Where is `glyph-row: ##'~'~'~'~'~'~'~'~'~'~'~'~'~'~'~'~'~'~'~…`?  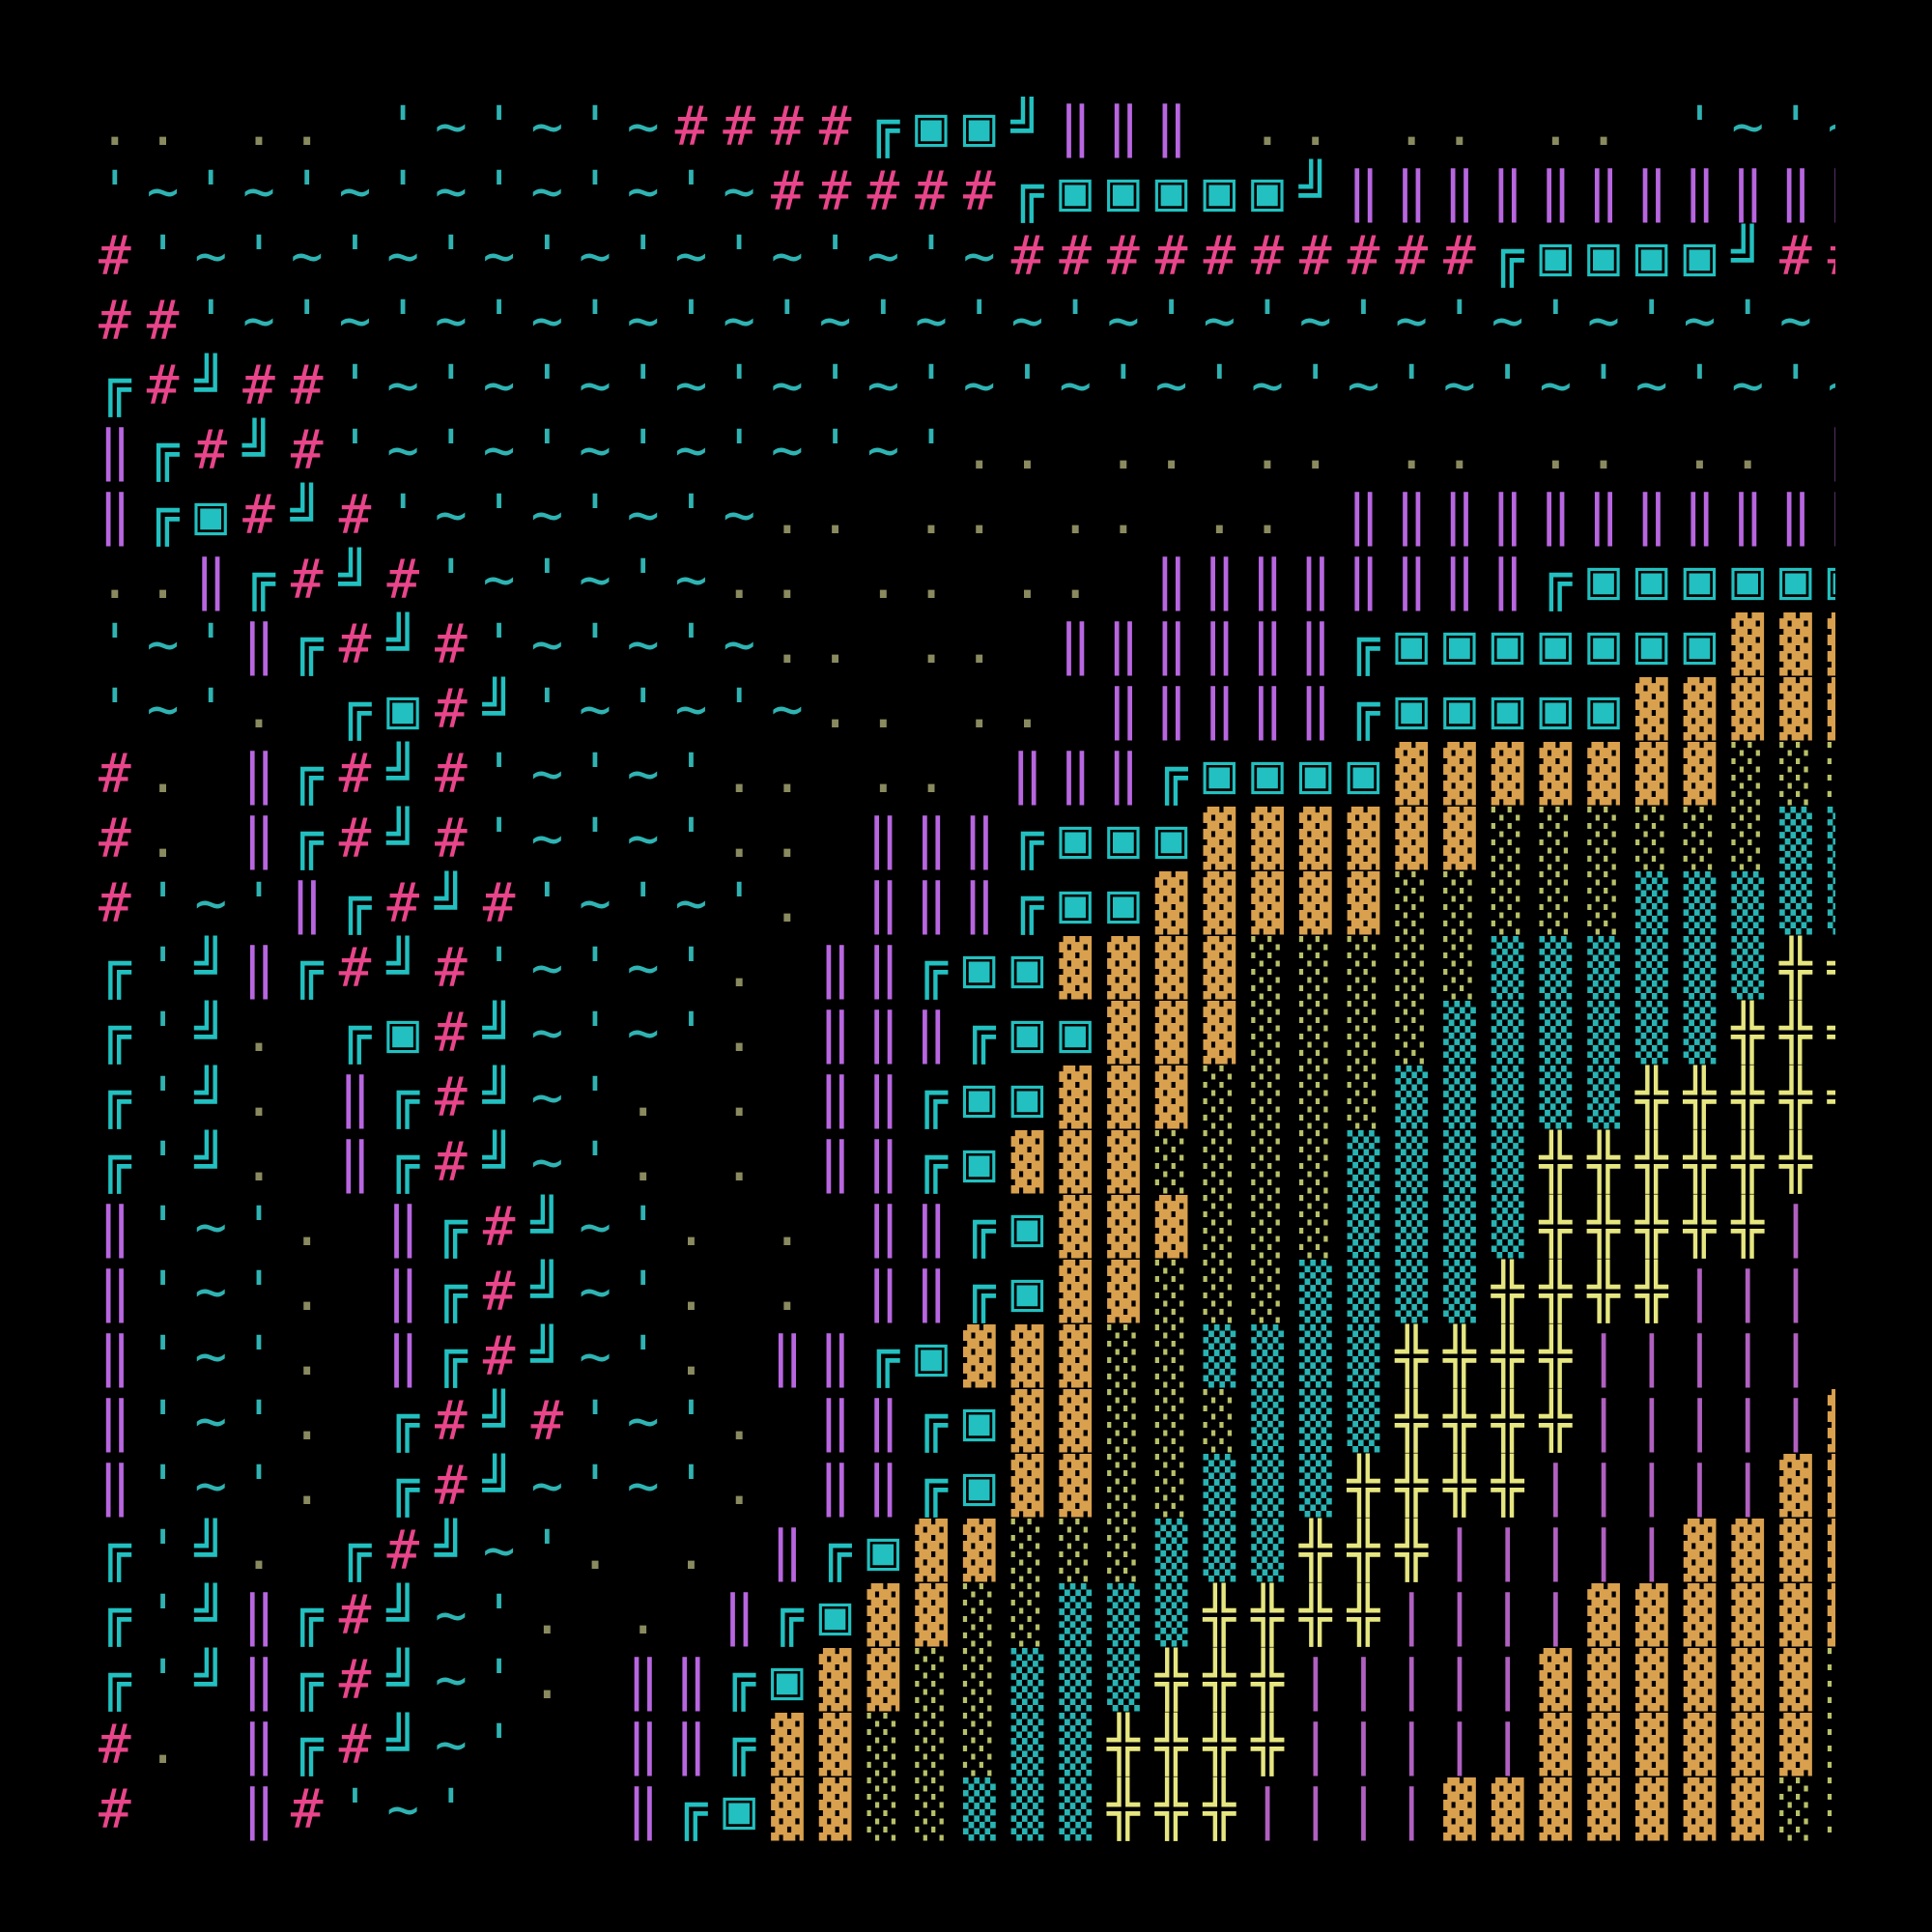
glyph-row: ##'~'~'~'~'~'~'~'~'~'~'~'~'~'~'~'~'~'~'~… is located at coordinates (1015, 321).